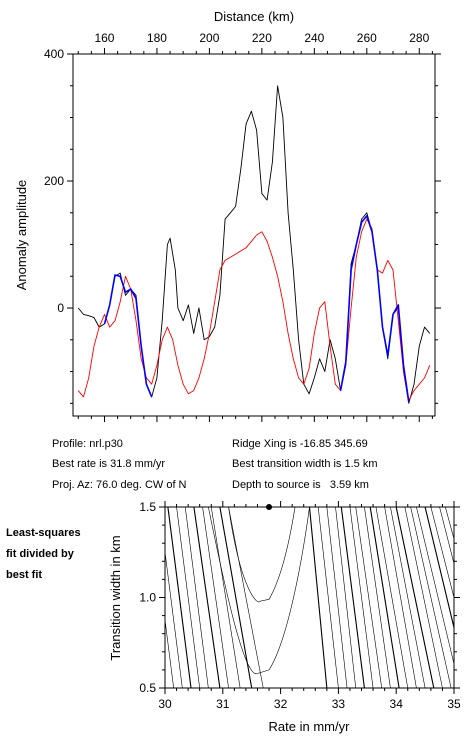 This screenshot has width=467, height=745. Describe the element at coordinates (147, 598) in the screenshot. I see `contour-y-tick-label: 1.0` at that location.